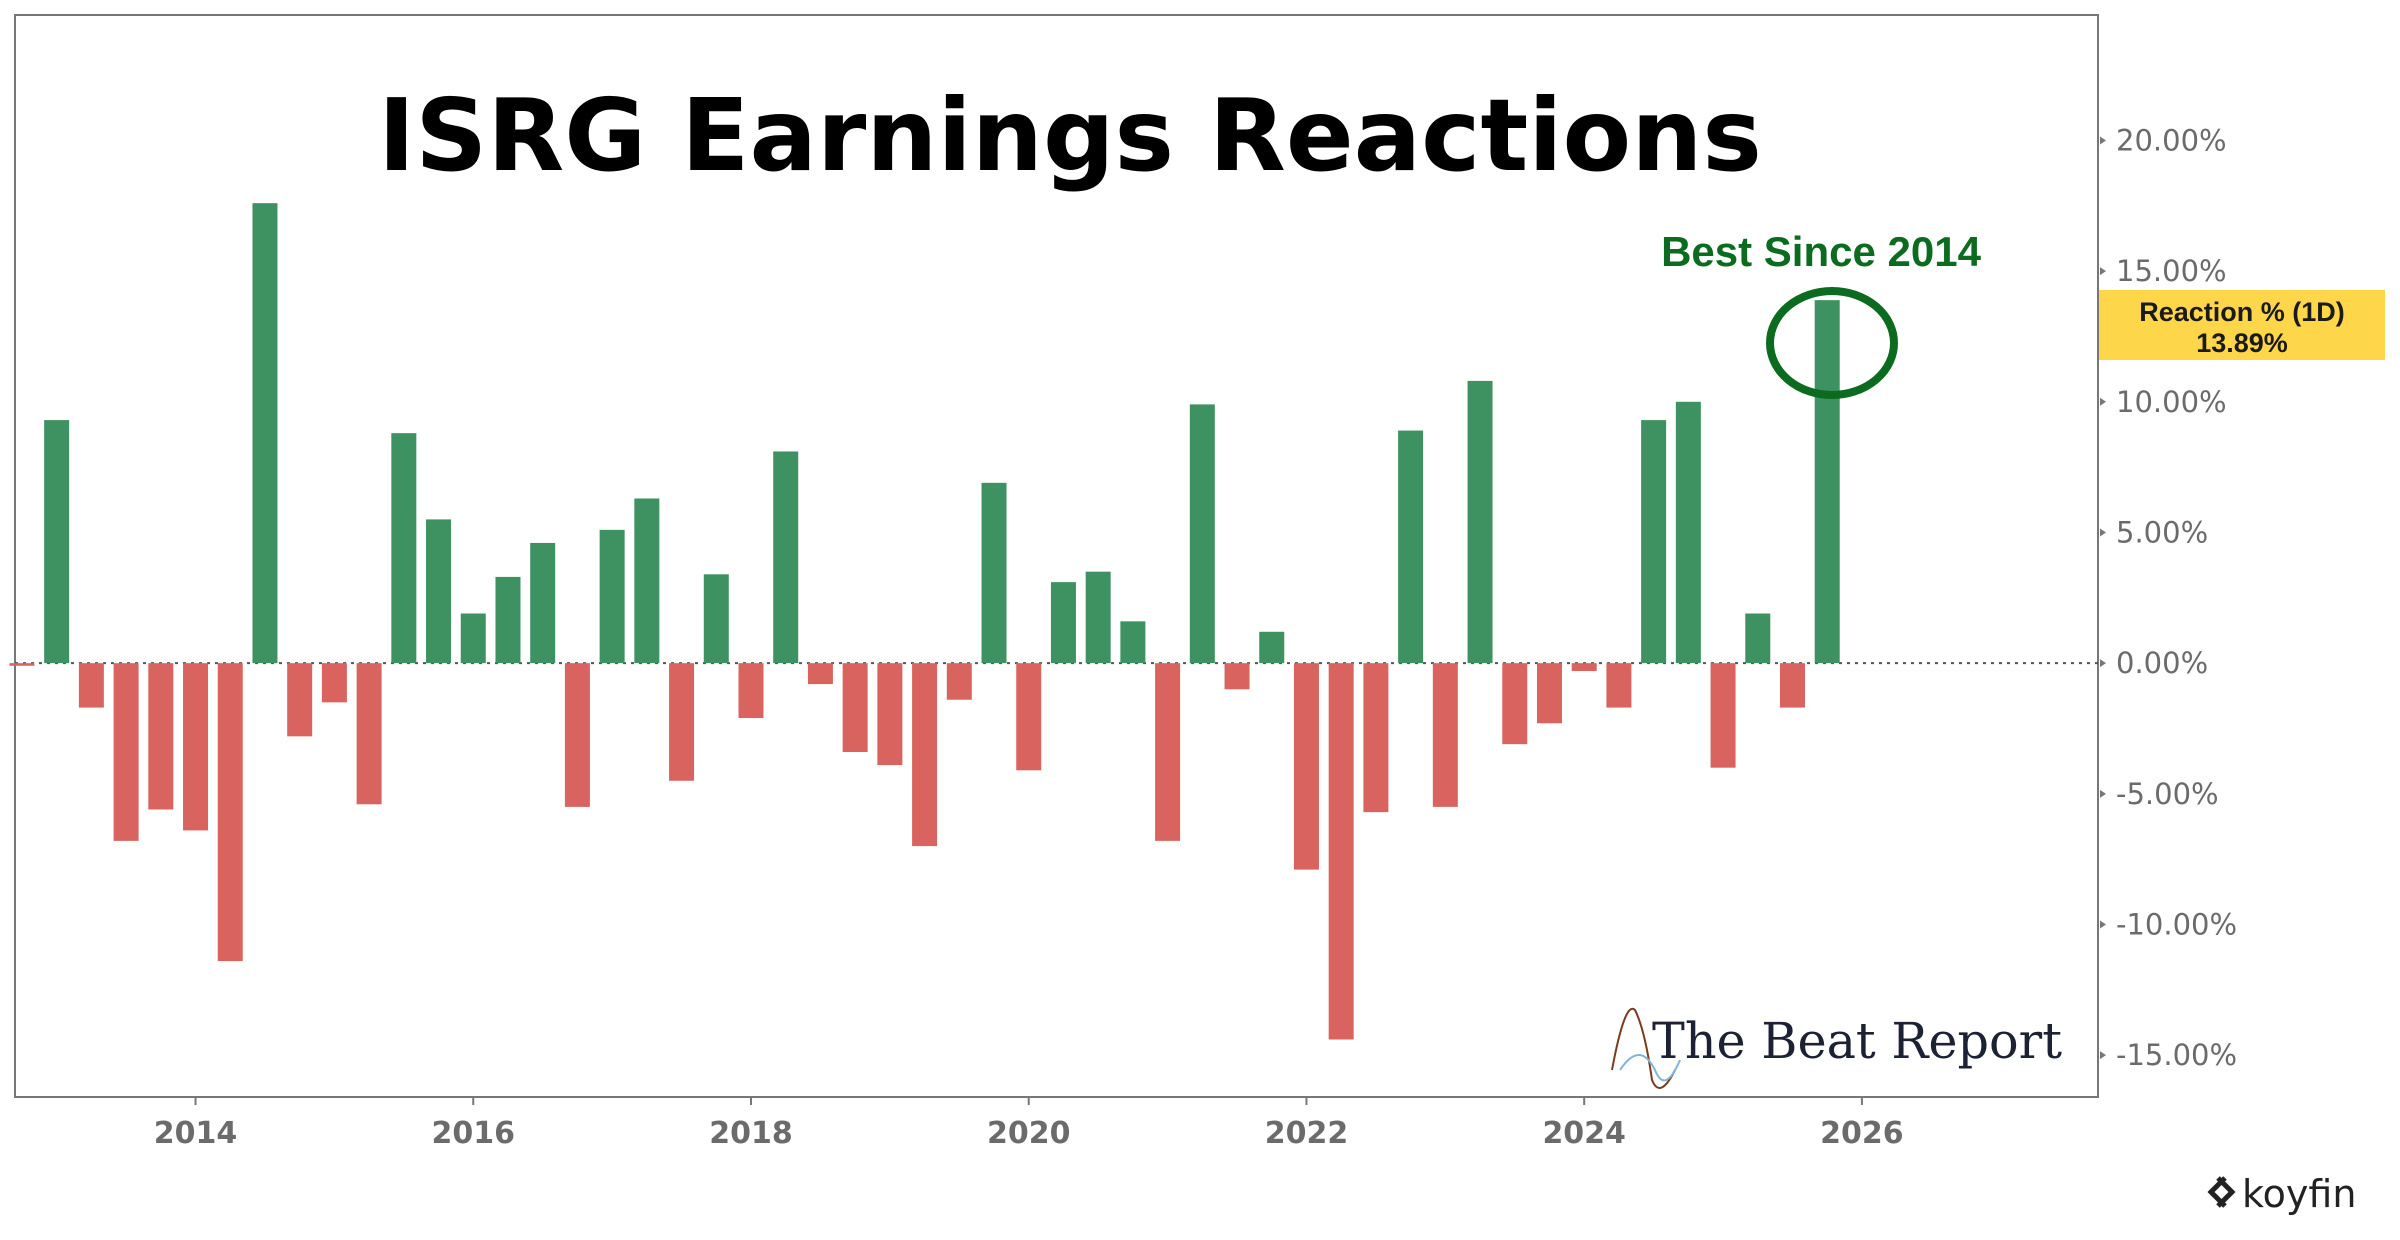 This screenshot has width=2400, height=1240. I want to click on last-value-label-bg, so click(2242, 325).